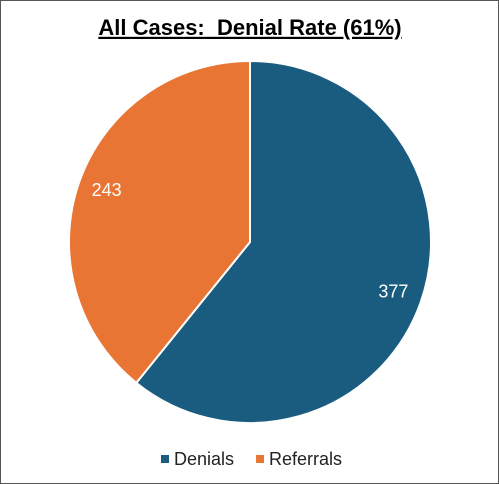  What do you see at coordinates (393, 291) in the screenshot?
I see `data-label: 377` at bounding box center [393, 291].